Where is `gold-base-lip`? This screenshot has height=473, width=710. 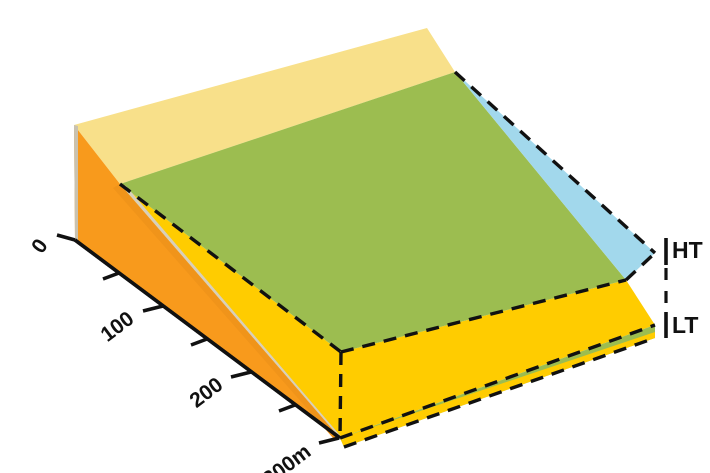 gold-base-lip is located at coordinates (497, 389).